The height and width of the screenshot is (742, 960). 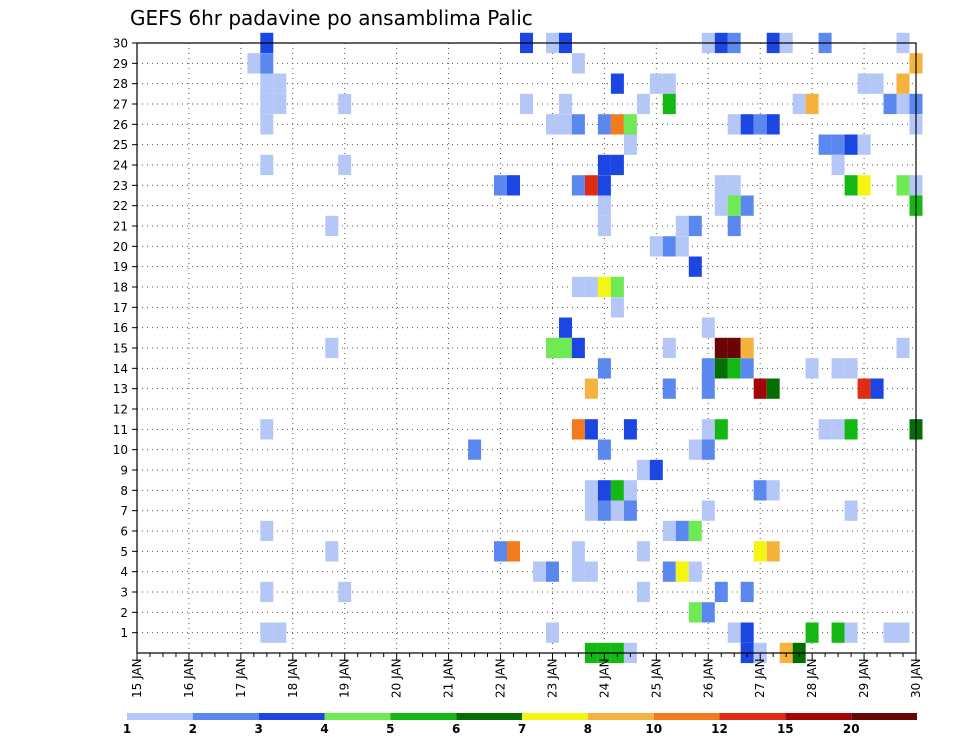 What do you see at coordinates (501, 678) in the screenshot?
I see `x-tick-label: 22 JAN` at bounding box center [501, 678].